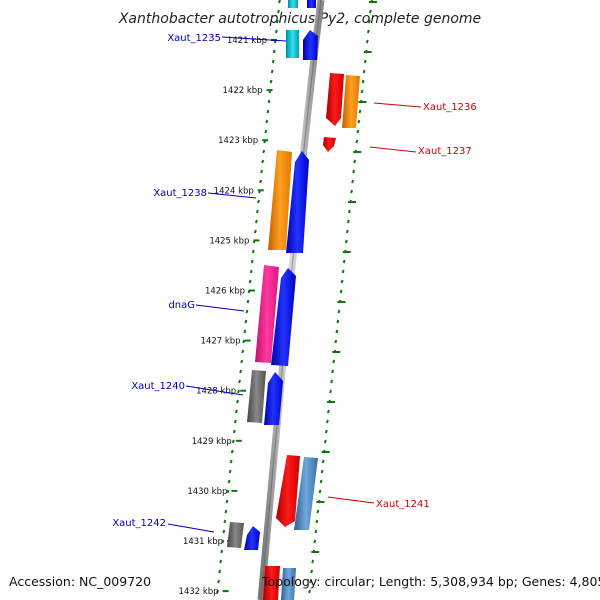  I want to click on gene-label-xaut-1238: Xaut_1238, so click(180, 193).